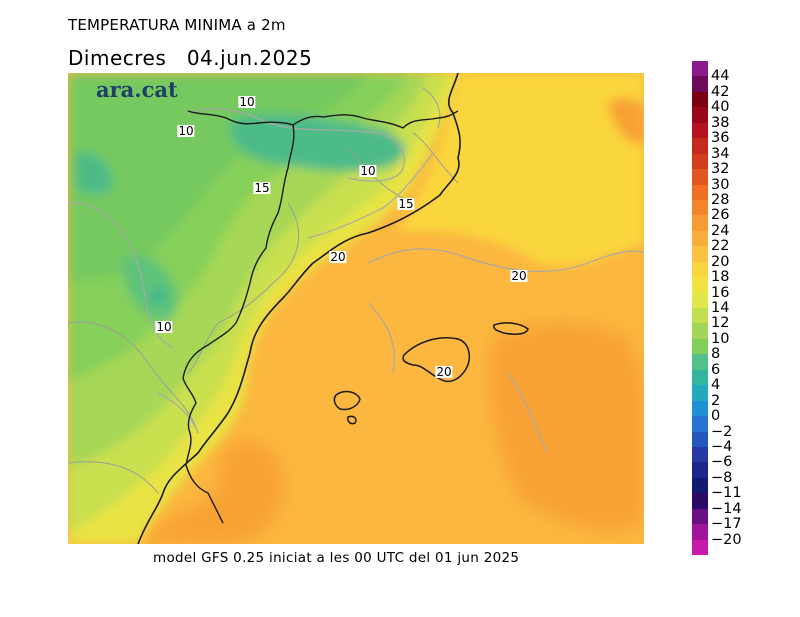 This screenshot has height=617, width=800. What do you see at coordinates (720, 199) in the screenshot?
I see `legend-tick-label: 28` at bounding box center [720, 199].